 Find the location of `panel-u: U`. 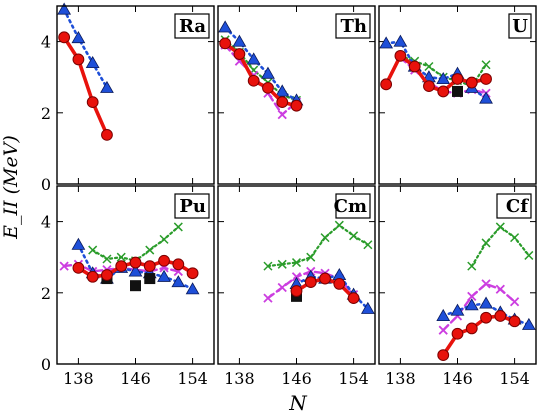

panel-u: U is located at coordinates (457, 95).